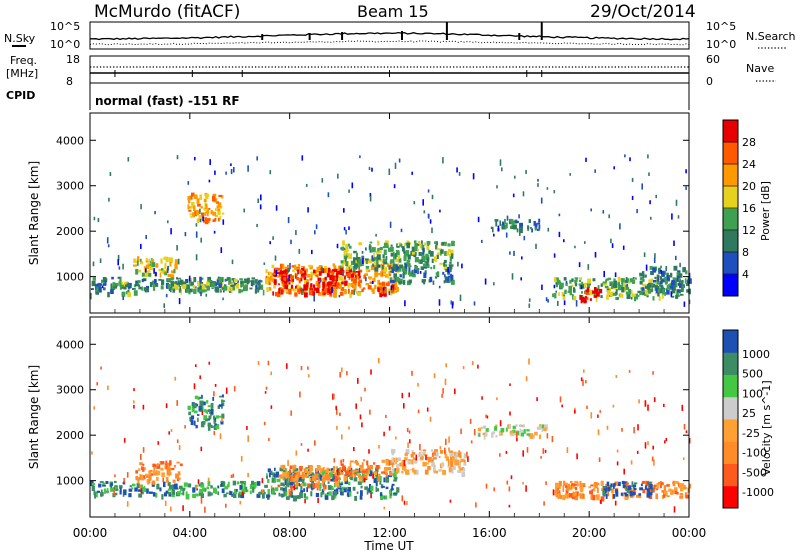 The height and width of the screenshot is (554, 800). I want to click on colorbar-tick-label: 12, so click(749, 230).